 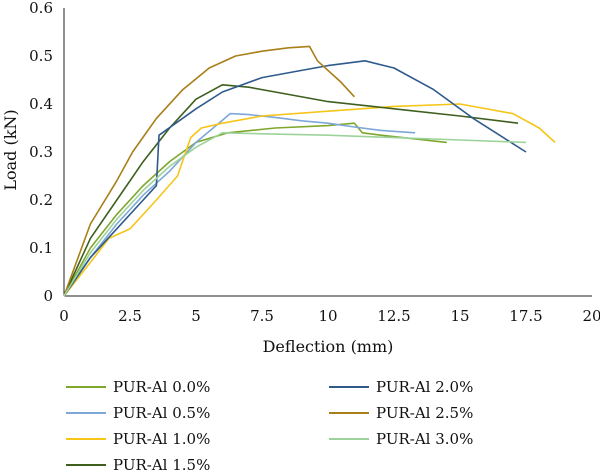 I want to click on y-tick-labels: 0 0.1 0.2 0.3 0.4 0.5 0.6, so click(x=41, y=152).